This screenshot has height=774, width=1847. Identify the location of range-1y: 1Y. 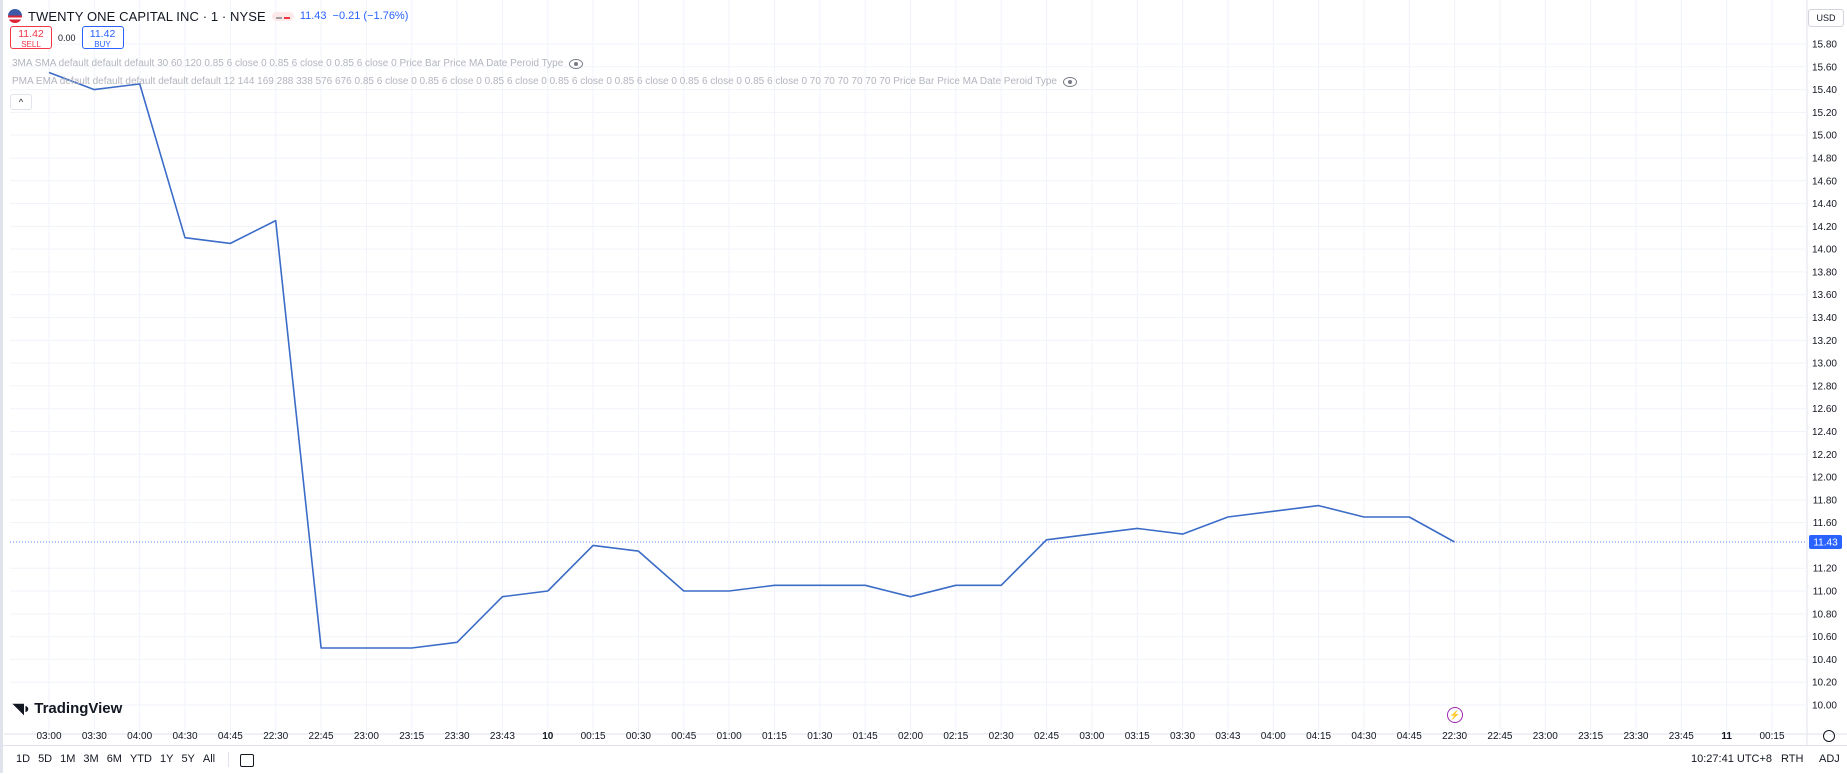
(166, 759).